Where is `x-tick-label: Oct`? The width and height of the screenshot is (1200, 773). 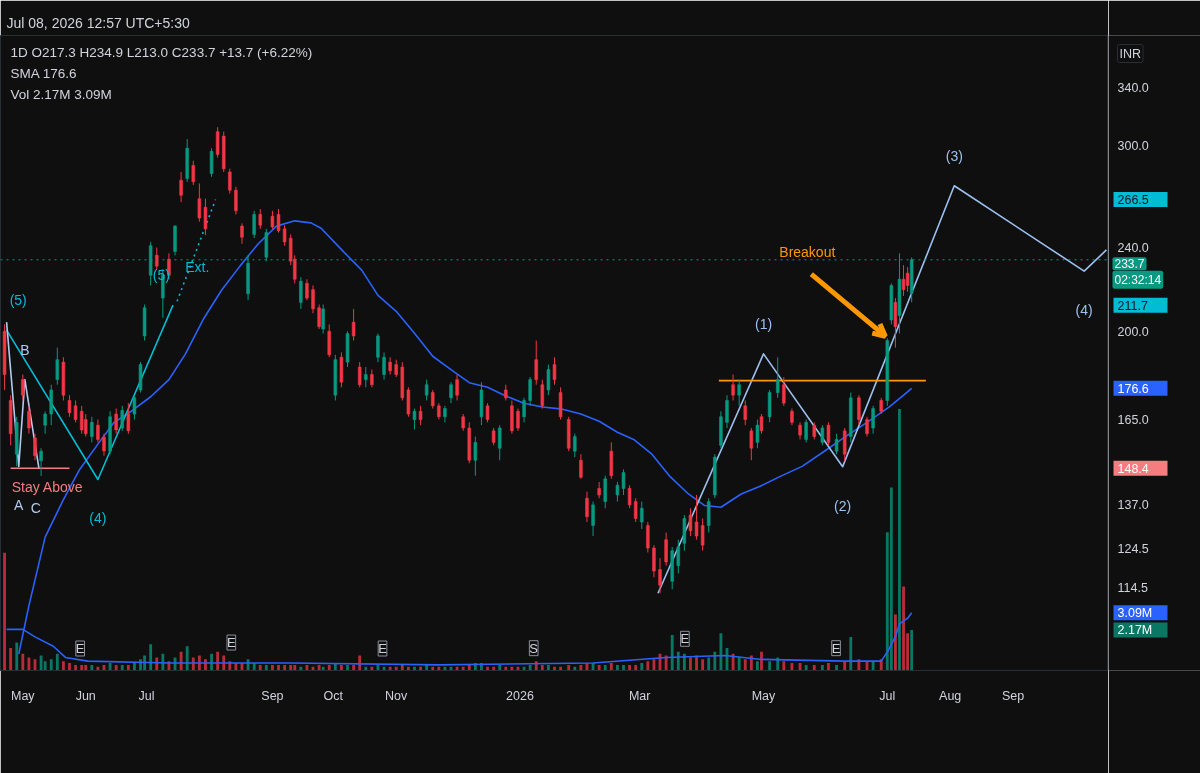
x-tick-label: Oct is located at coordinates (333, 695).